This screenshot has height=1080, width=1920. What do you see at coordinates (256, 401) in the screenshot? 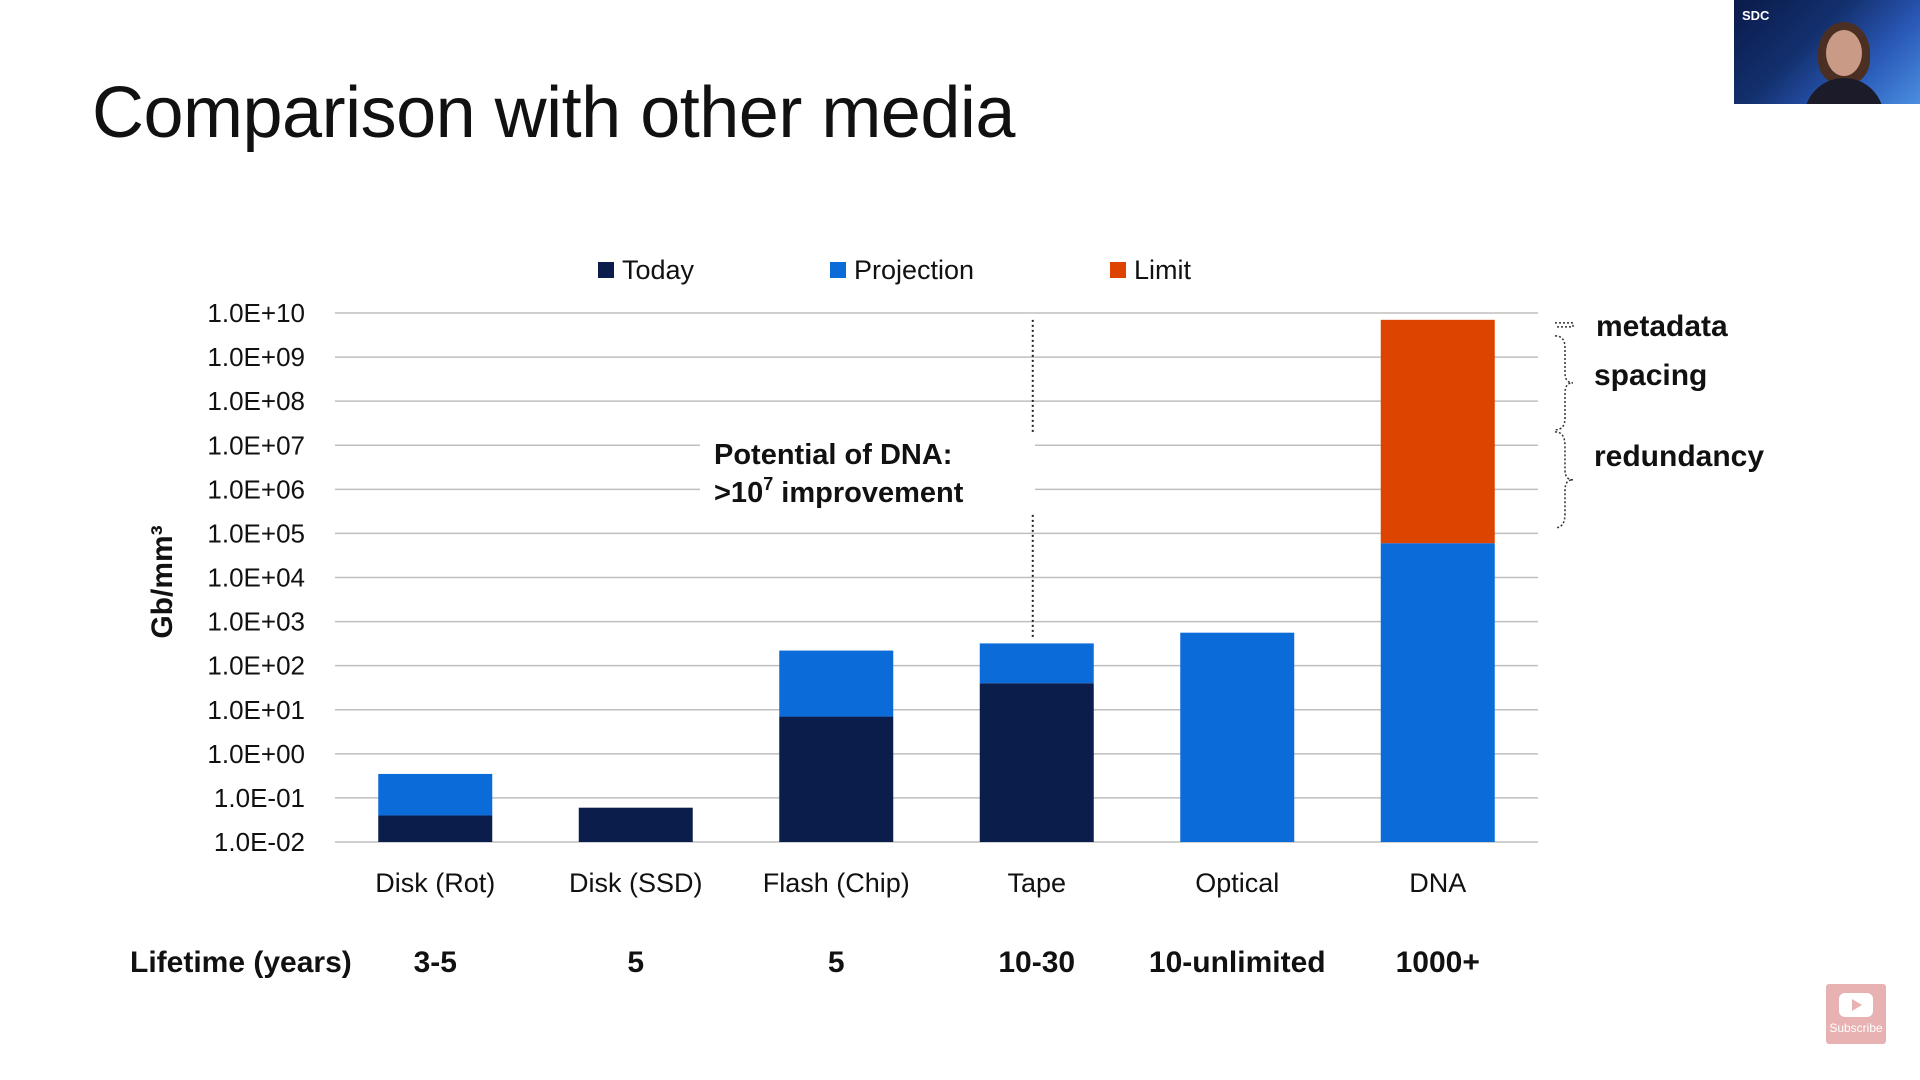
I see `y-tick-label: 1.0E+08` at bounding box center [256, 401].